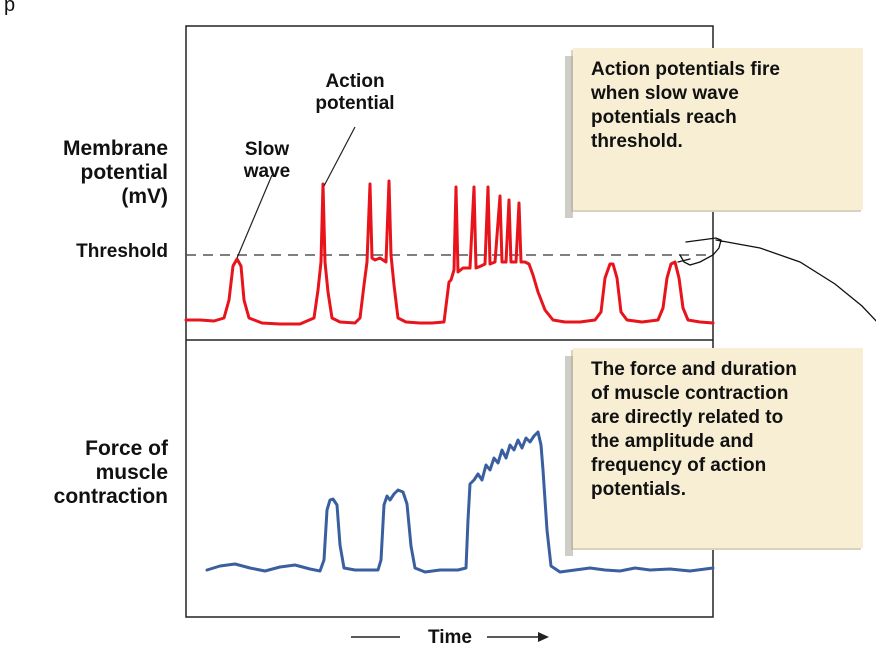 Image resolution: width=876 pixels, height=654 pixels. I want to click on membrane-potential-axis-label: Membrane potential (mV), so click(84, 173).